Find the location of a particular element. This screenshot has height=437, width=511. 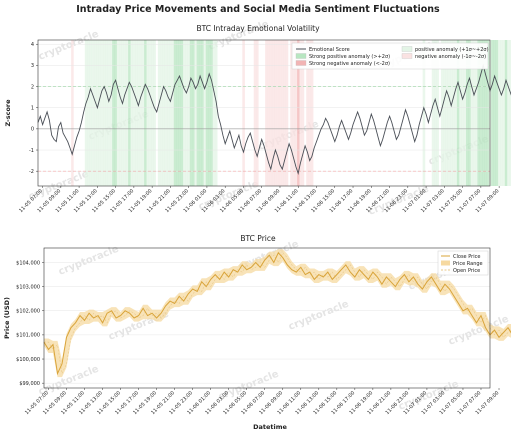

price-y-tick-label: $99,000 is located at coordinates (29, 384).